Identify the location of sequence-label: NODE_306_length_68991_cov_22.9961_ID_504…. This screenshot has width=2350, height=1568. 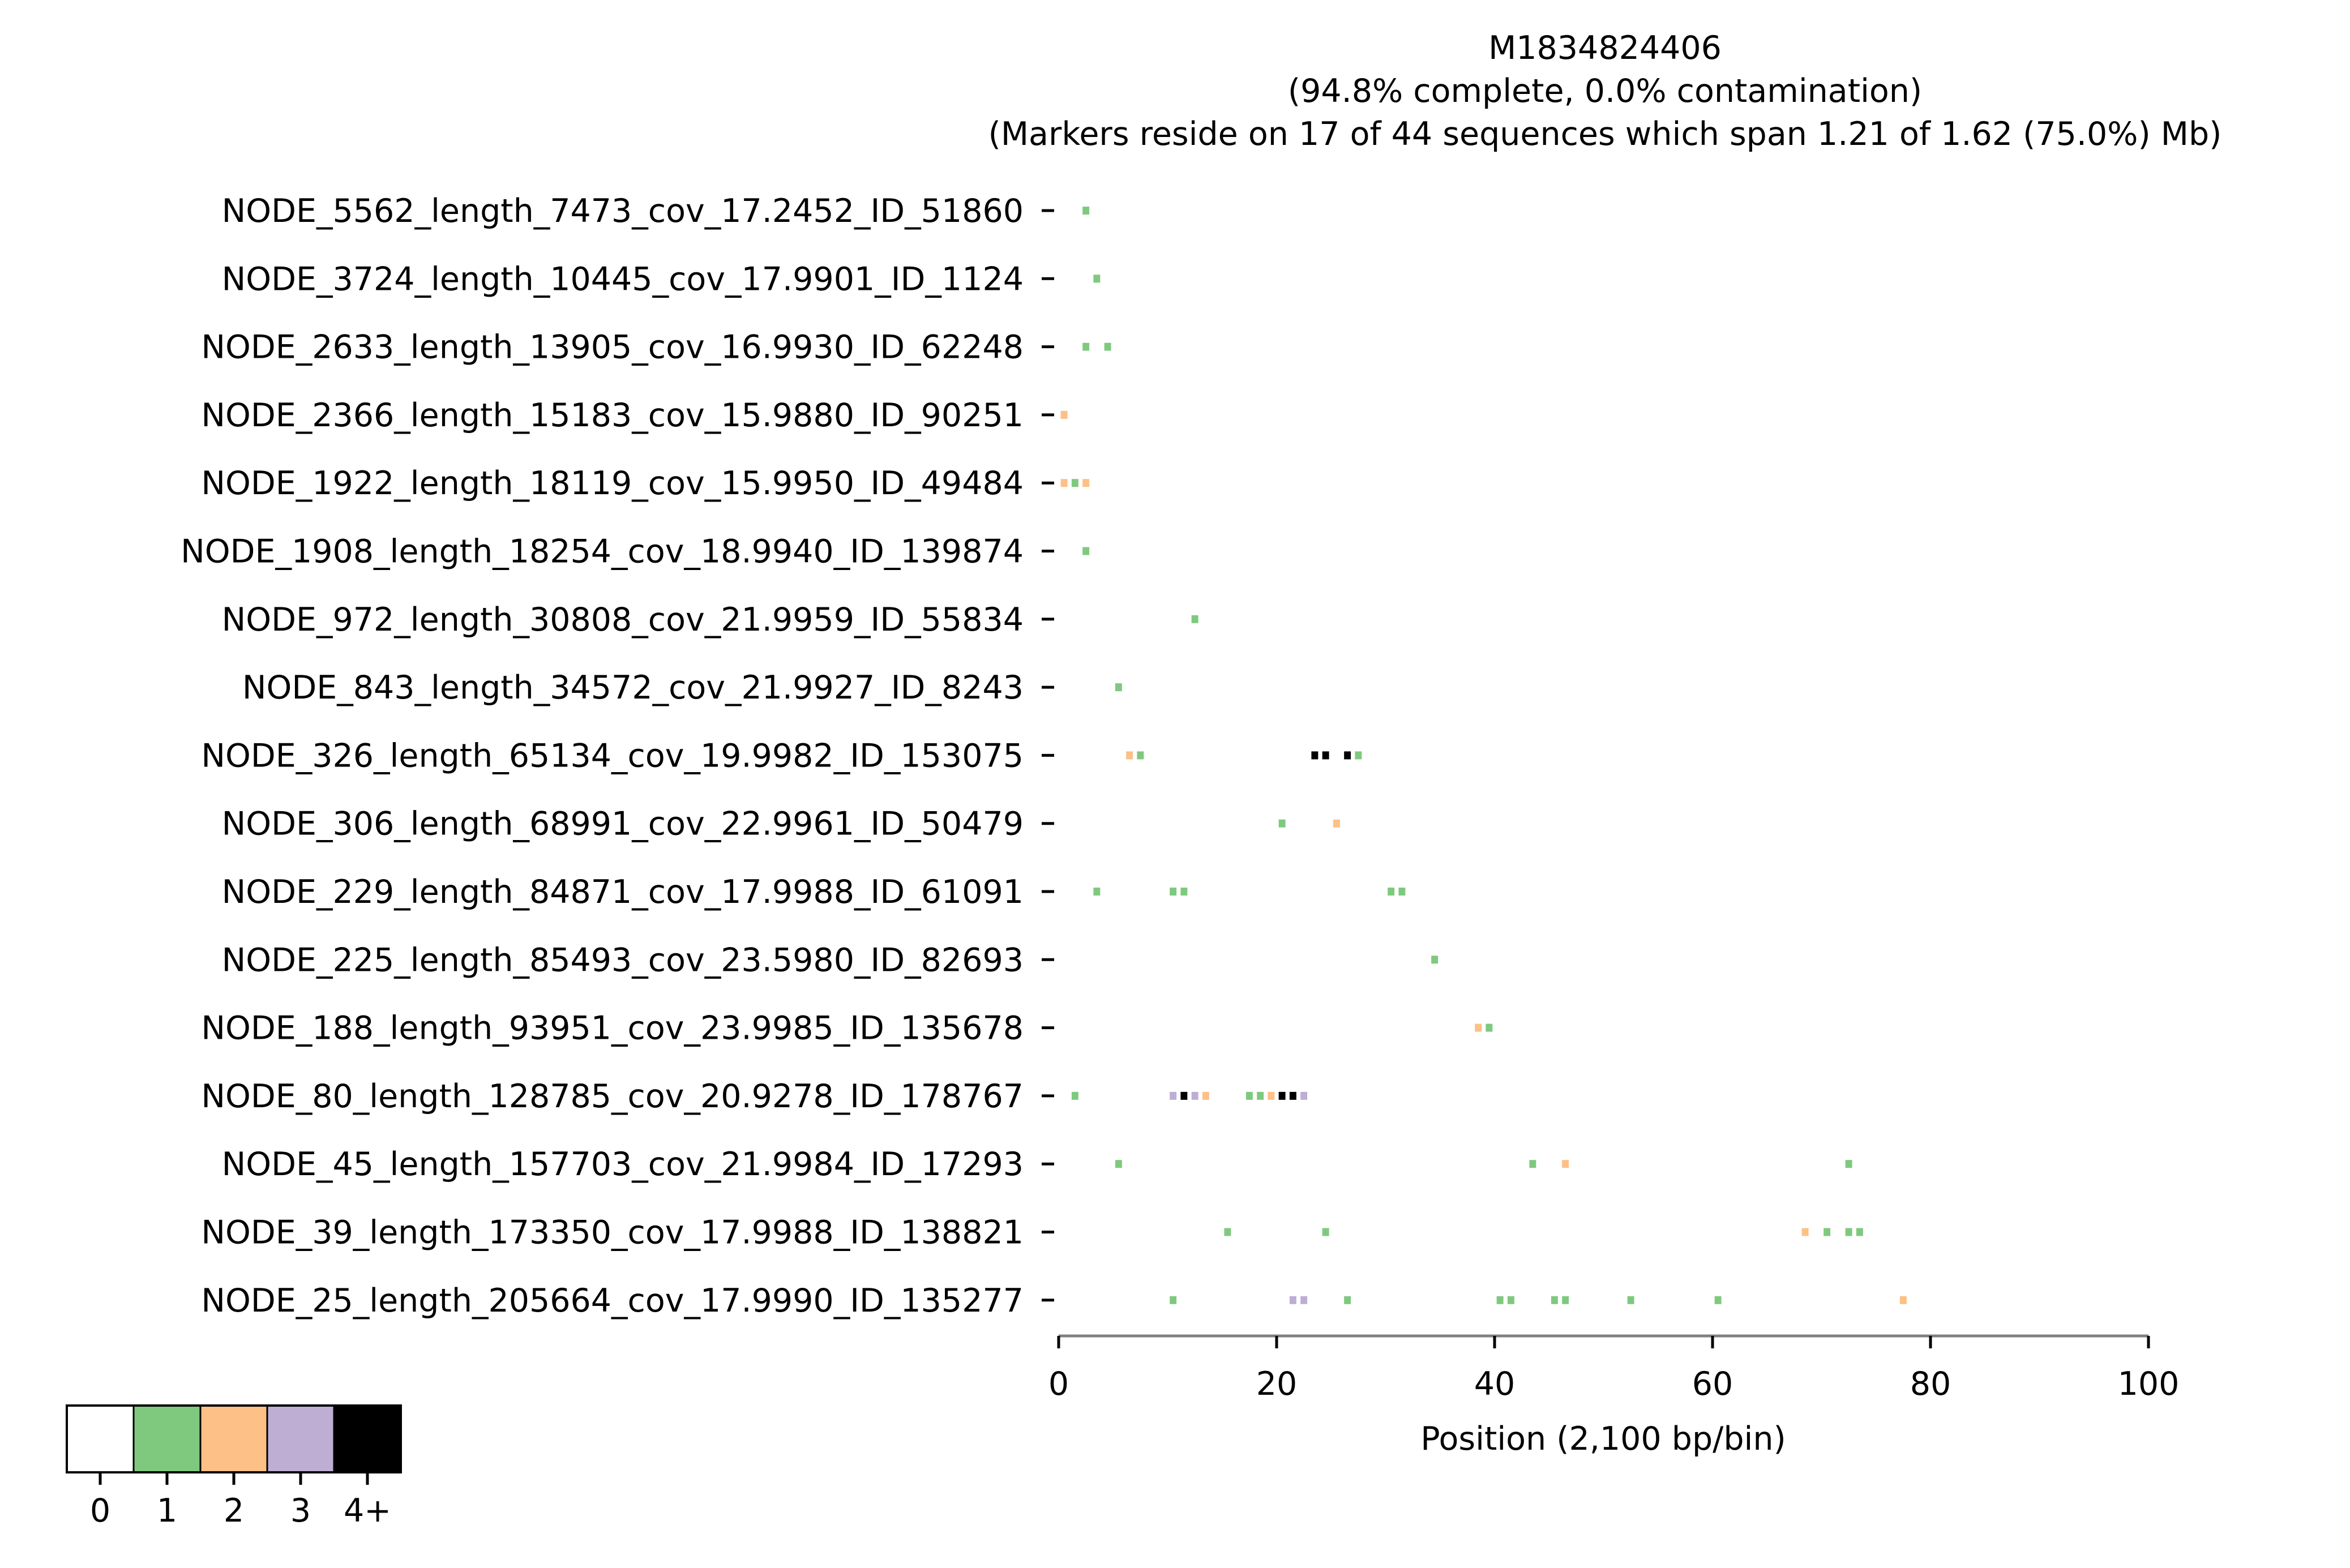
(623, 824).